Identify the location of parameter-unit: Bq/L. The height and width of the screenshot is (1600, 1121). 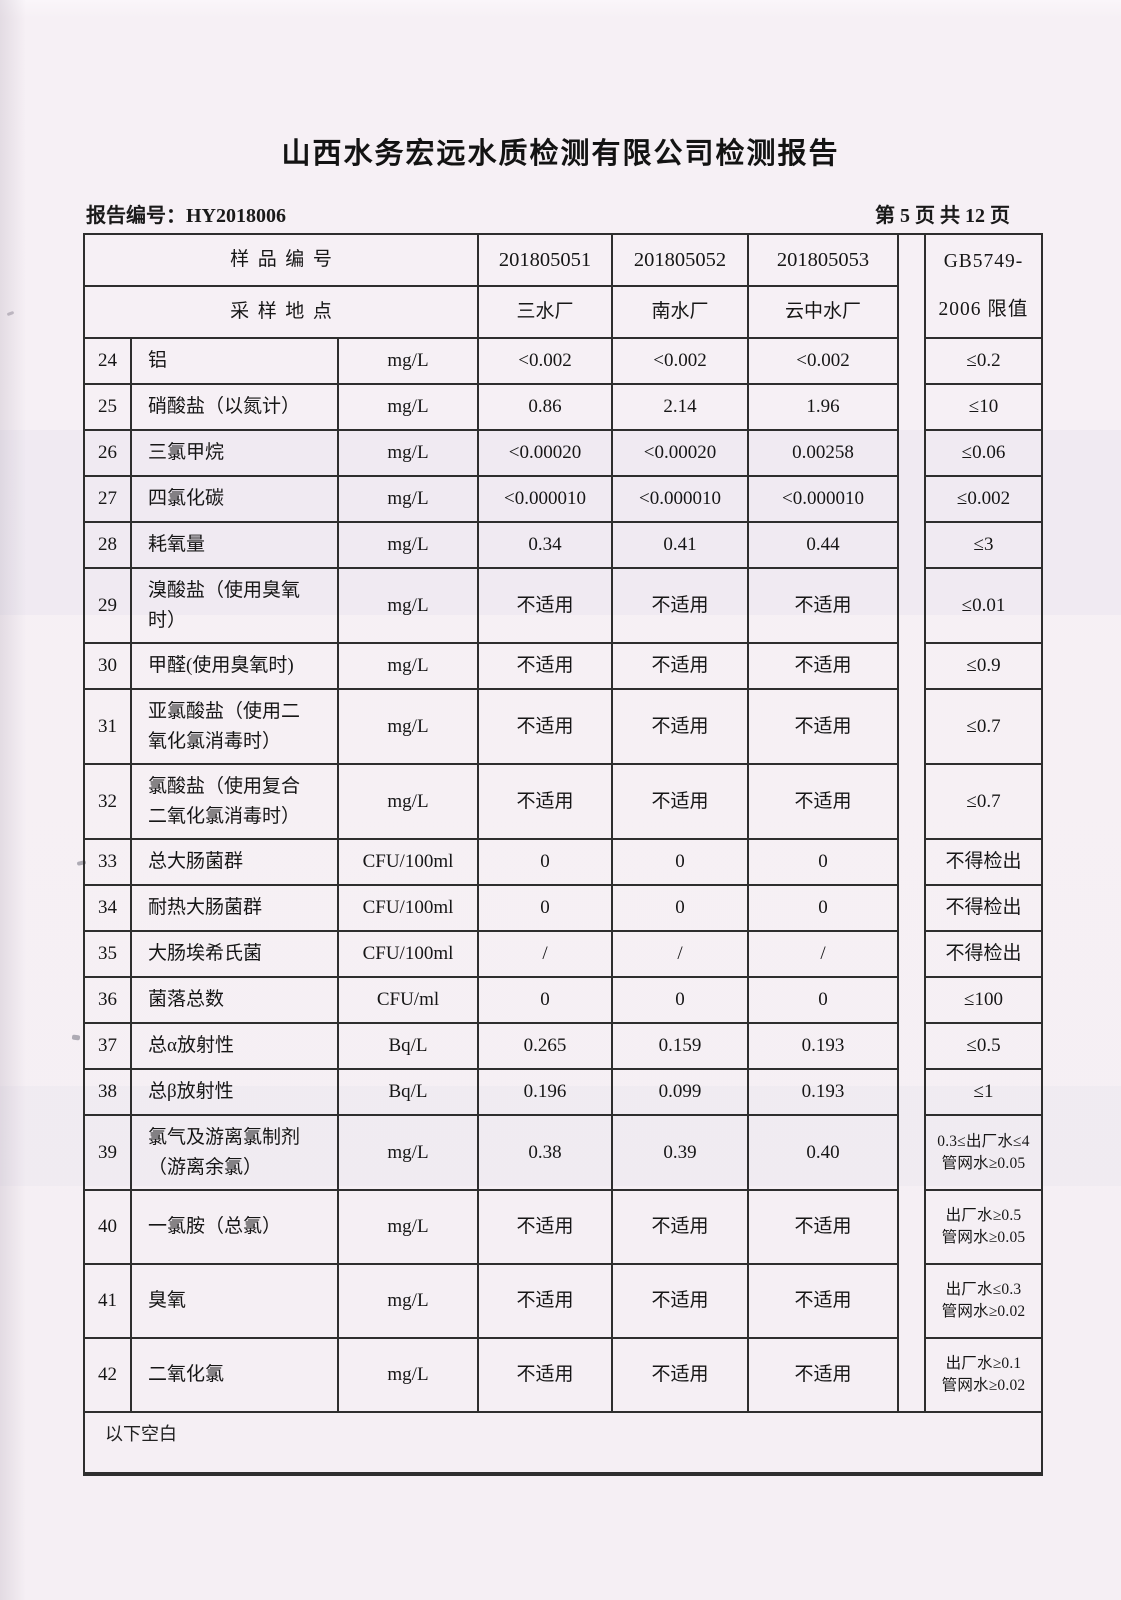
(409, 1093).